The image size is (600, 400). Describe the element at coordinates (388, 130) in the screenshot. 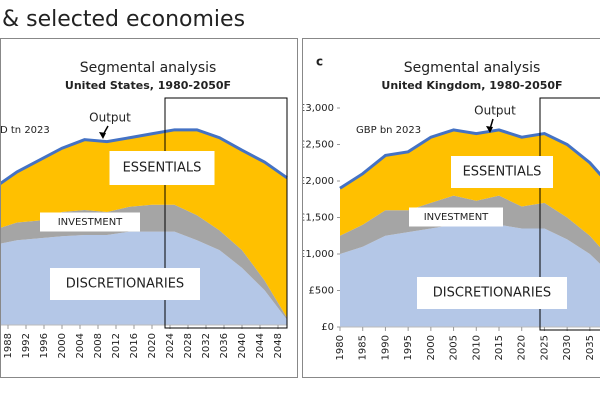

I see `unit-label: GBP bn 2023` at that location.